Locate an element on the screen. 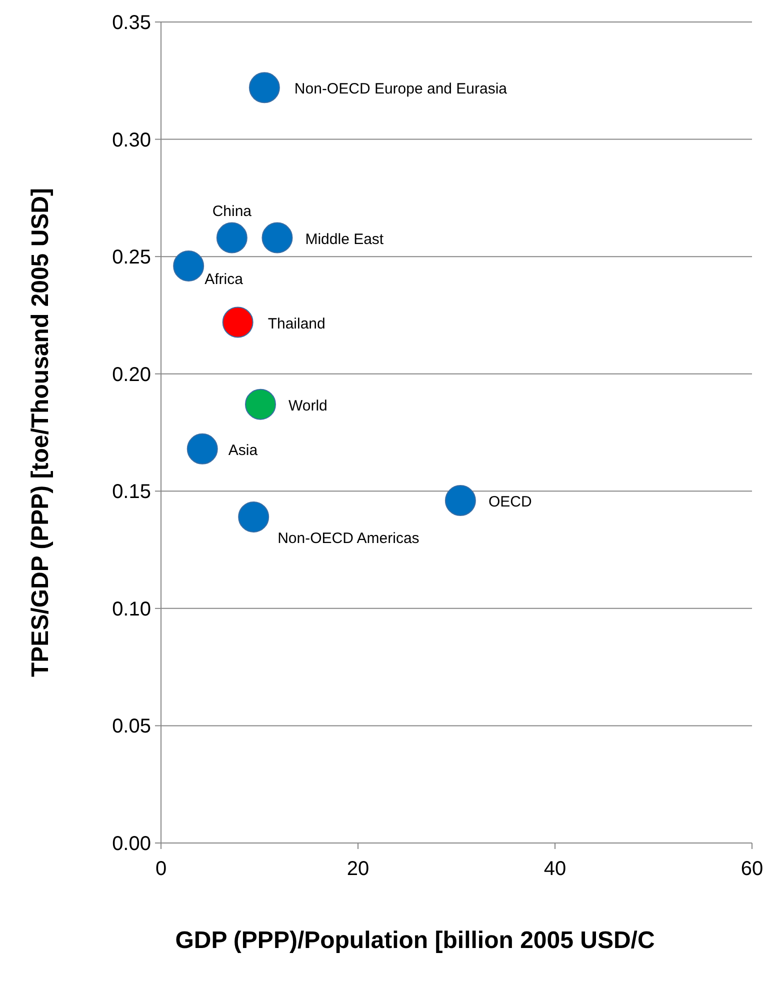 Image resolution: width=775 pixels, height=982 pixels. annotation: Asia is located at coordinates (243, 450).